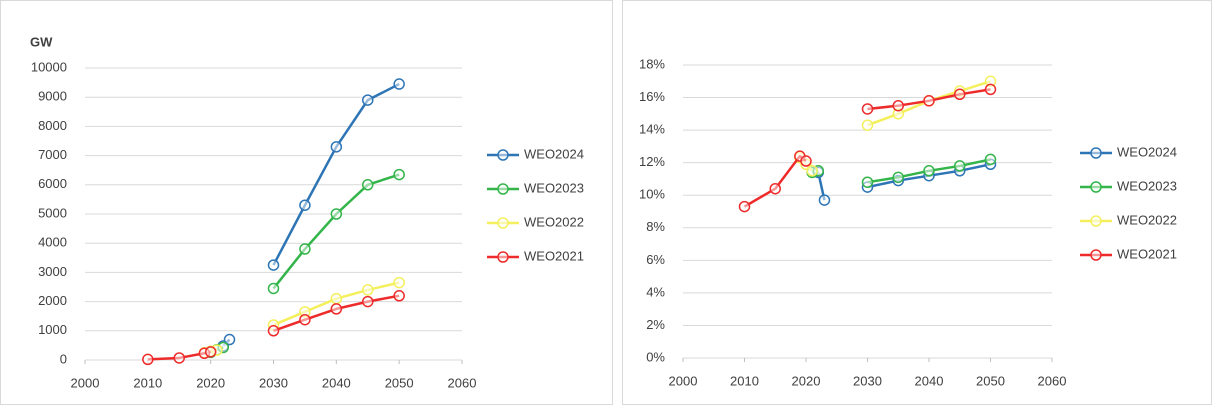  Describe the element at coordinates (52, 329) in the screenshot. I see `y-tick-label: 1000` at that location.